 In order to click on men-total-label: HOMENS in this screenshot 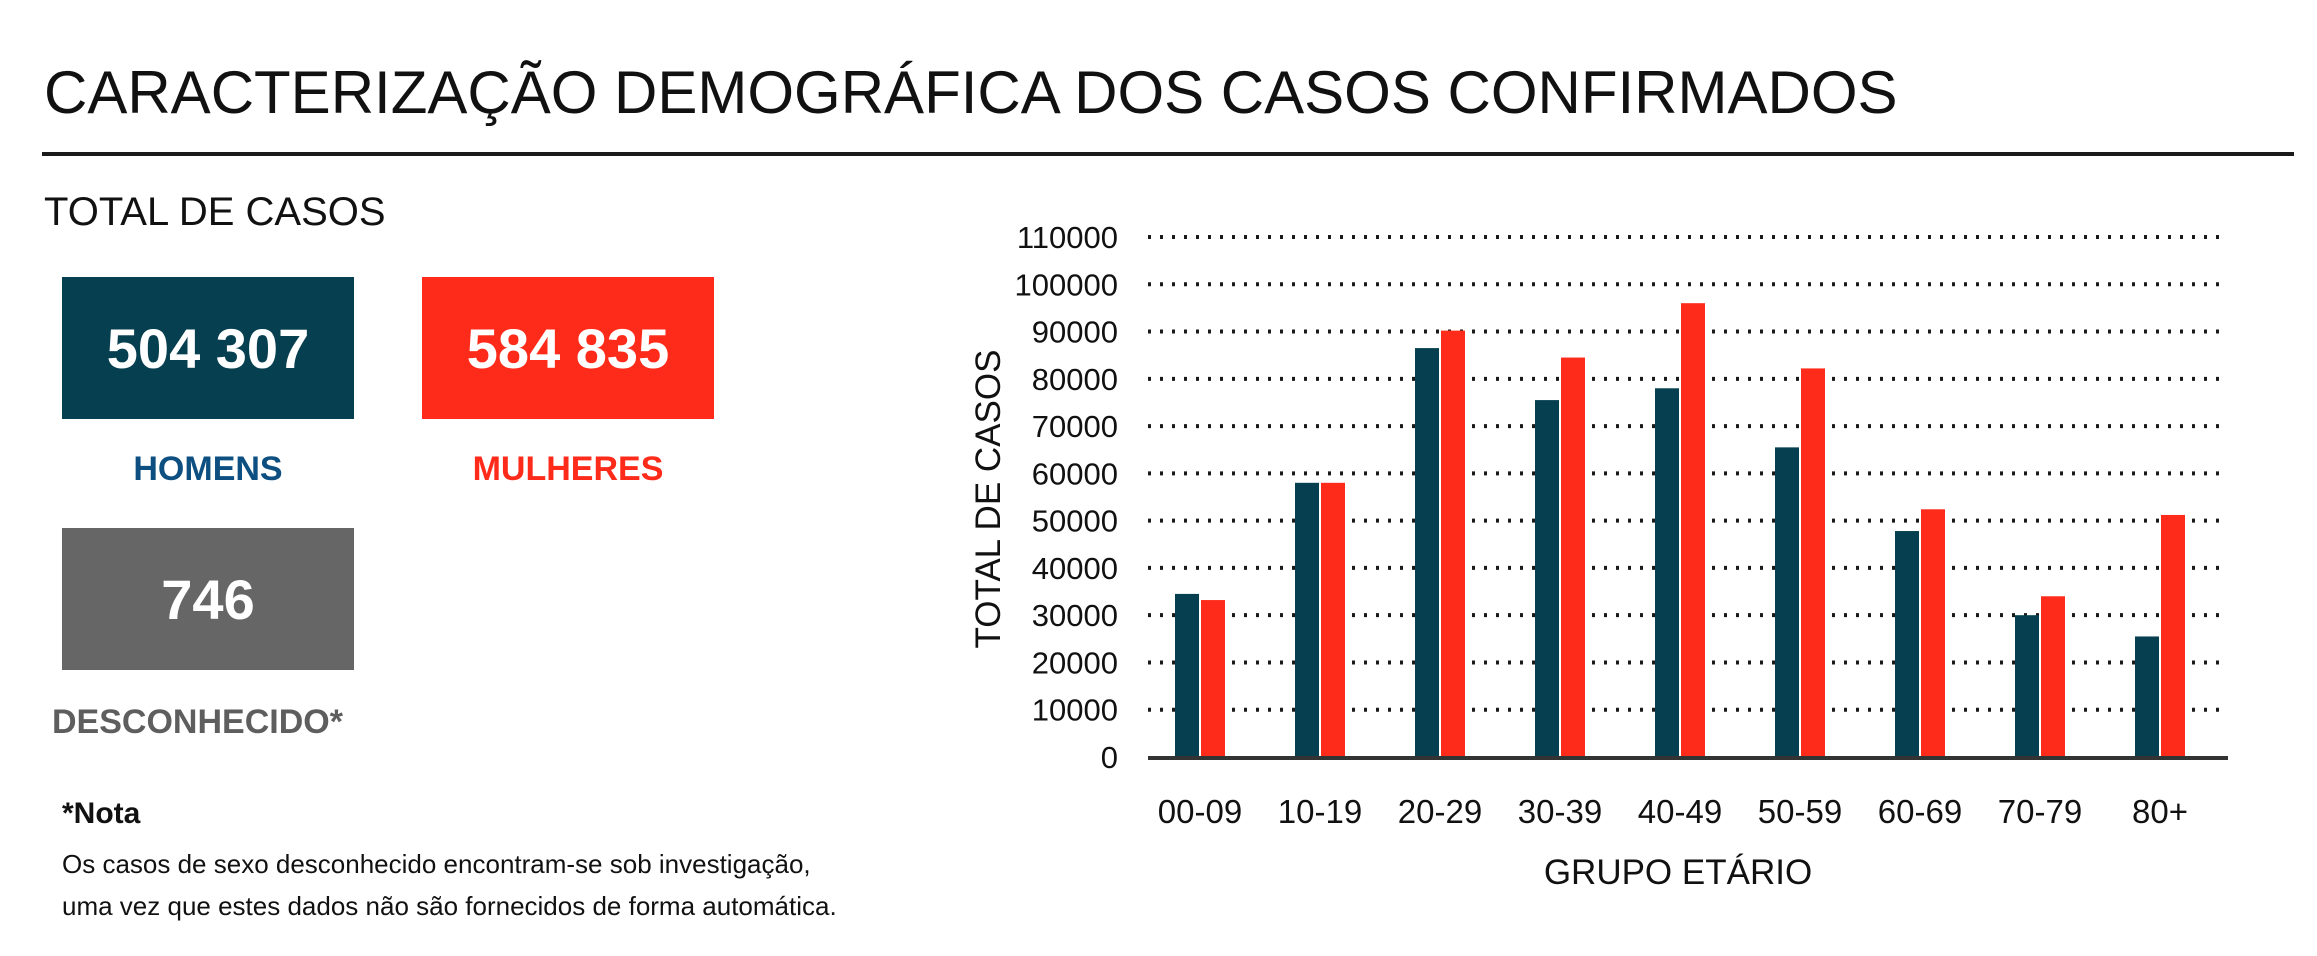, I will do `click(208, 469)`.